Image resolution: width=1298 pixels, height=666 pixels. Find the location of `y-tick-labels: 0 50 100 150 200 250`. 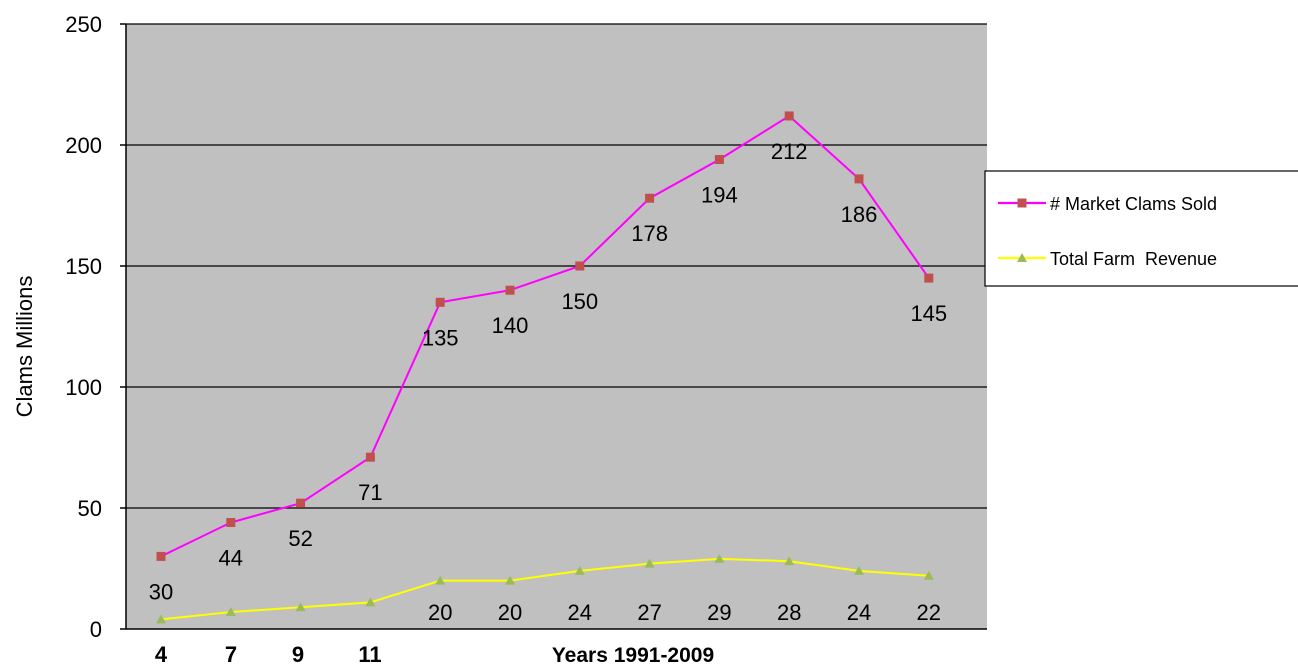

y-tick-labels: 0 50 100 150 200 250 is located at coordinates (83, 327).